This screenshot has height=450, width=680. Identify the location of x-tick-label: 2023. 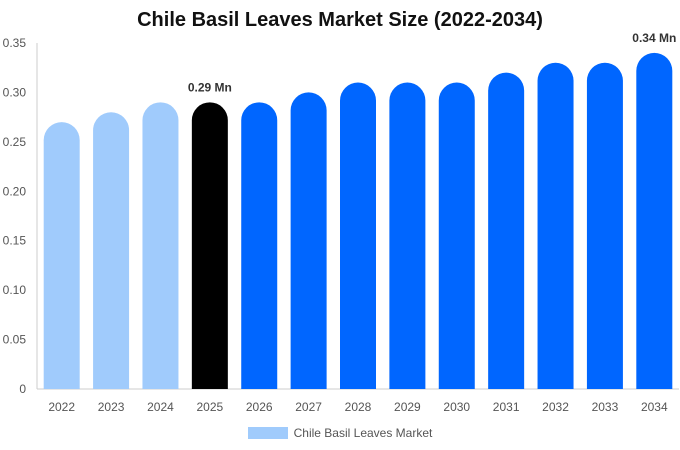
(111, 407).